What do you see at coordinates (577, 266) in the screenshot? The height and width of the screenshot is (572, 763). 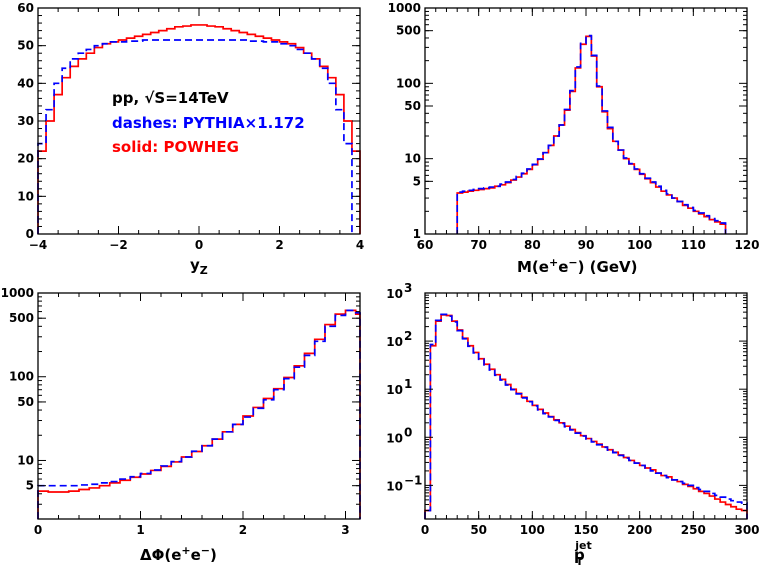 I see `x-axis-title: M(e+e−) (GeV)` at bounding box center [577, 266].